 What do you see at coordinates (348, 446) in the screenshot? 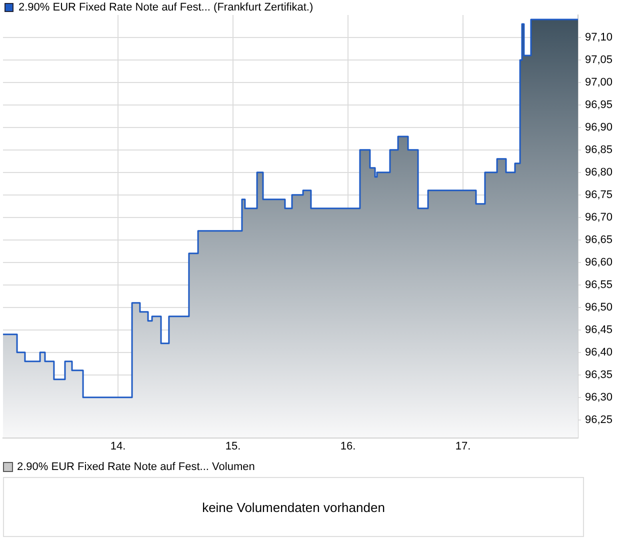
I see `x-tick-label: 16.` at bounding box center [348, 446].